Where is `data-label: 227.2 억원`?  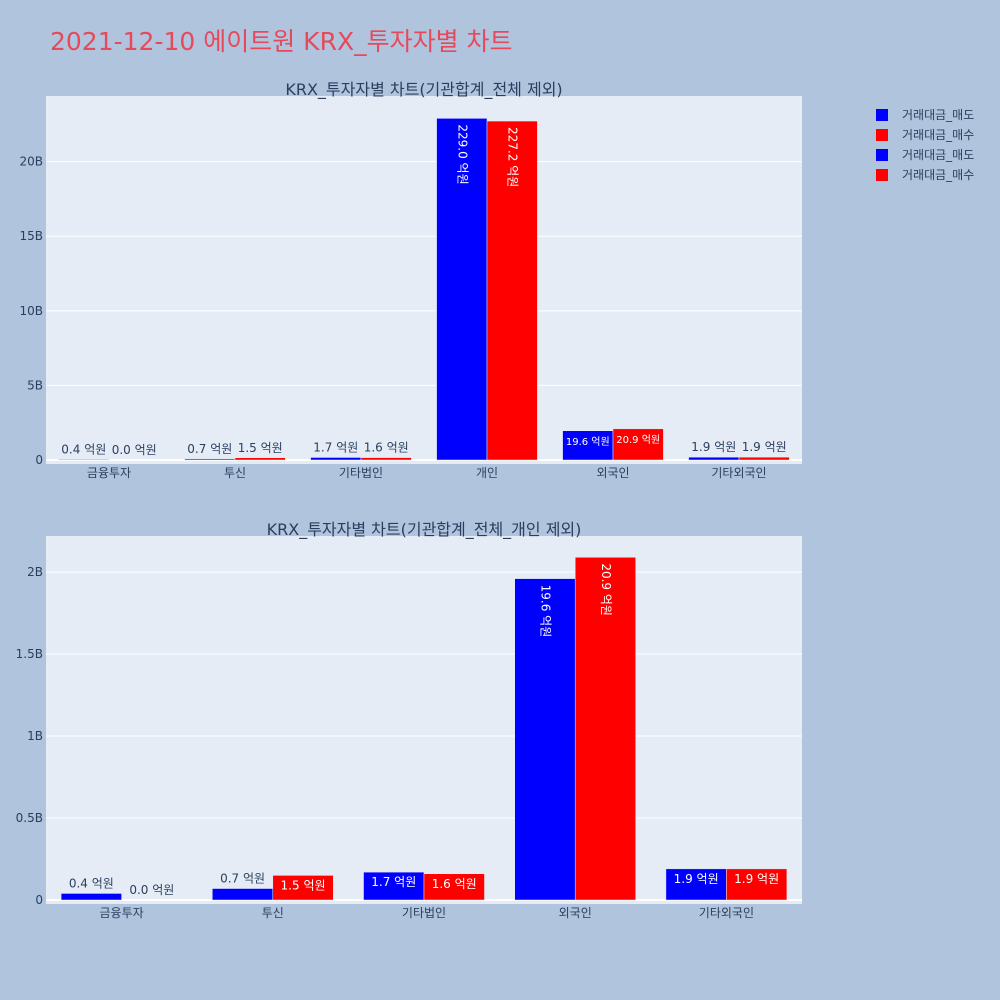
data-label: 227.2 억원 is located at coordinates (513, 157).